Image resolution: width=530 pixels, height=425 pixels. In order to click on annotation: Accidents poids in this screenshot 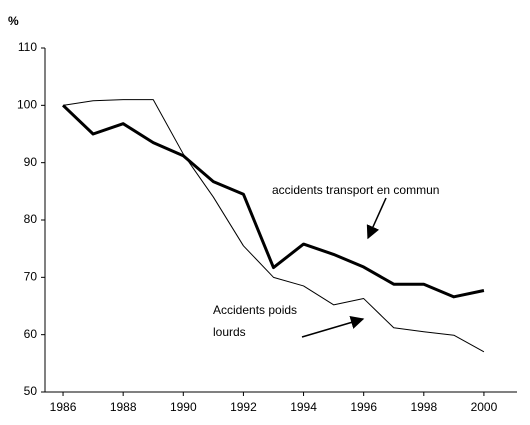, I will do `click(255, 310)`.